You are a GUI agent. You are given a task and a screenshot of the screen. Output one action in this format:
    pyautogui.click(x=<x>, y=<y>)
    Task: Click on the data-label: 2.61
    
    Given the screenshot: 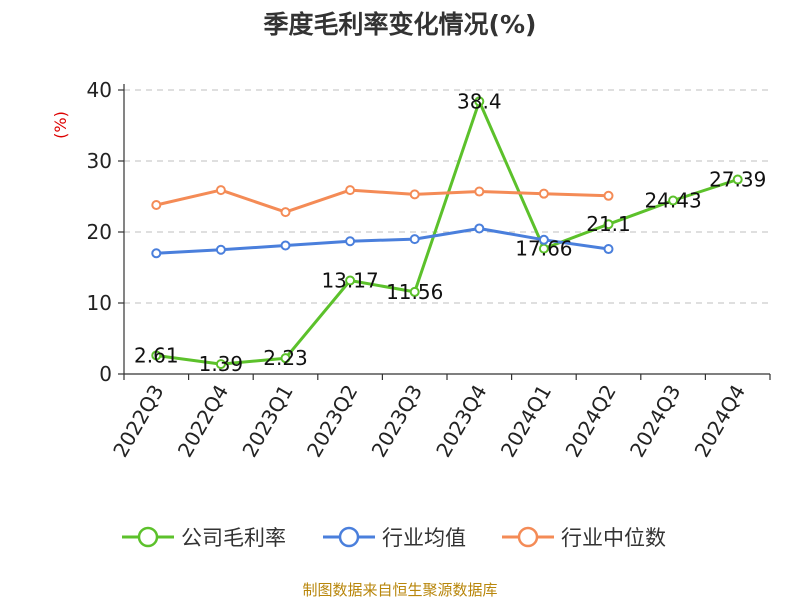 What is the action you would take?
    pyautogui.click(x=156, y=355)
    